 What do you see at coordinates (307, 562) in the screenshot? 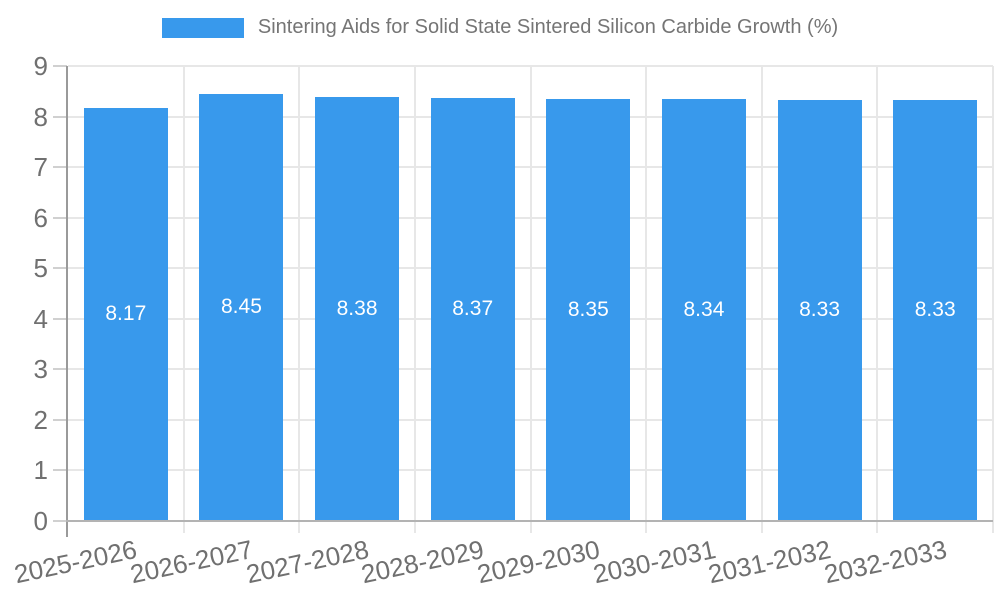
I see `x-axis-tick-label: 2027-2028` at bounding box center [307, 562].